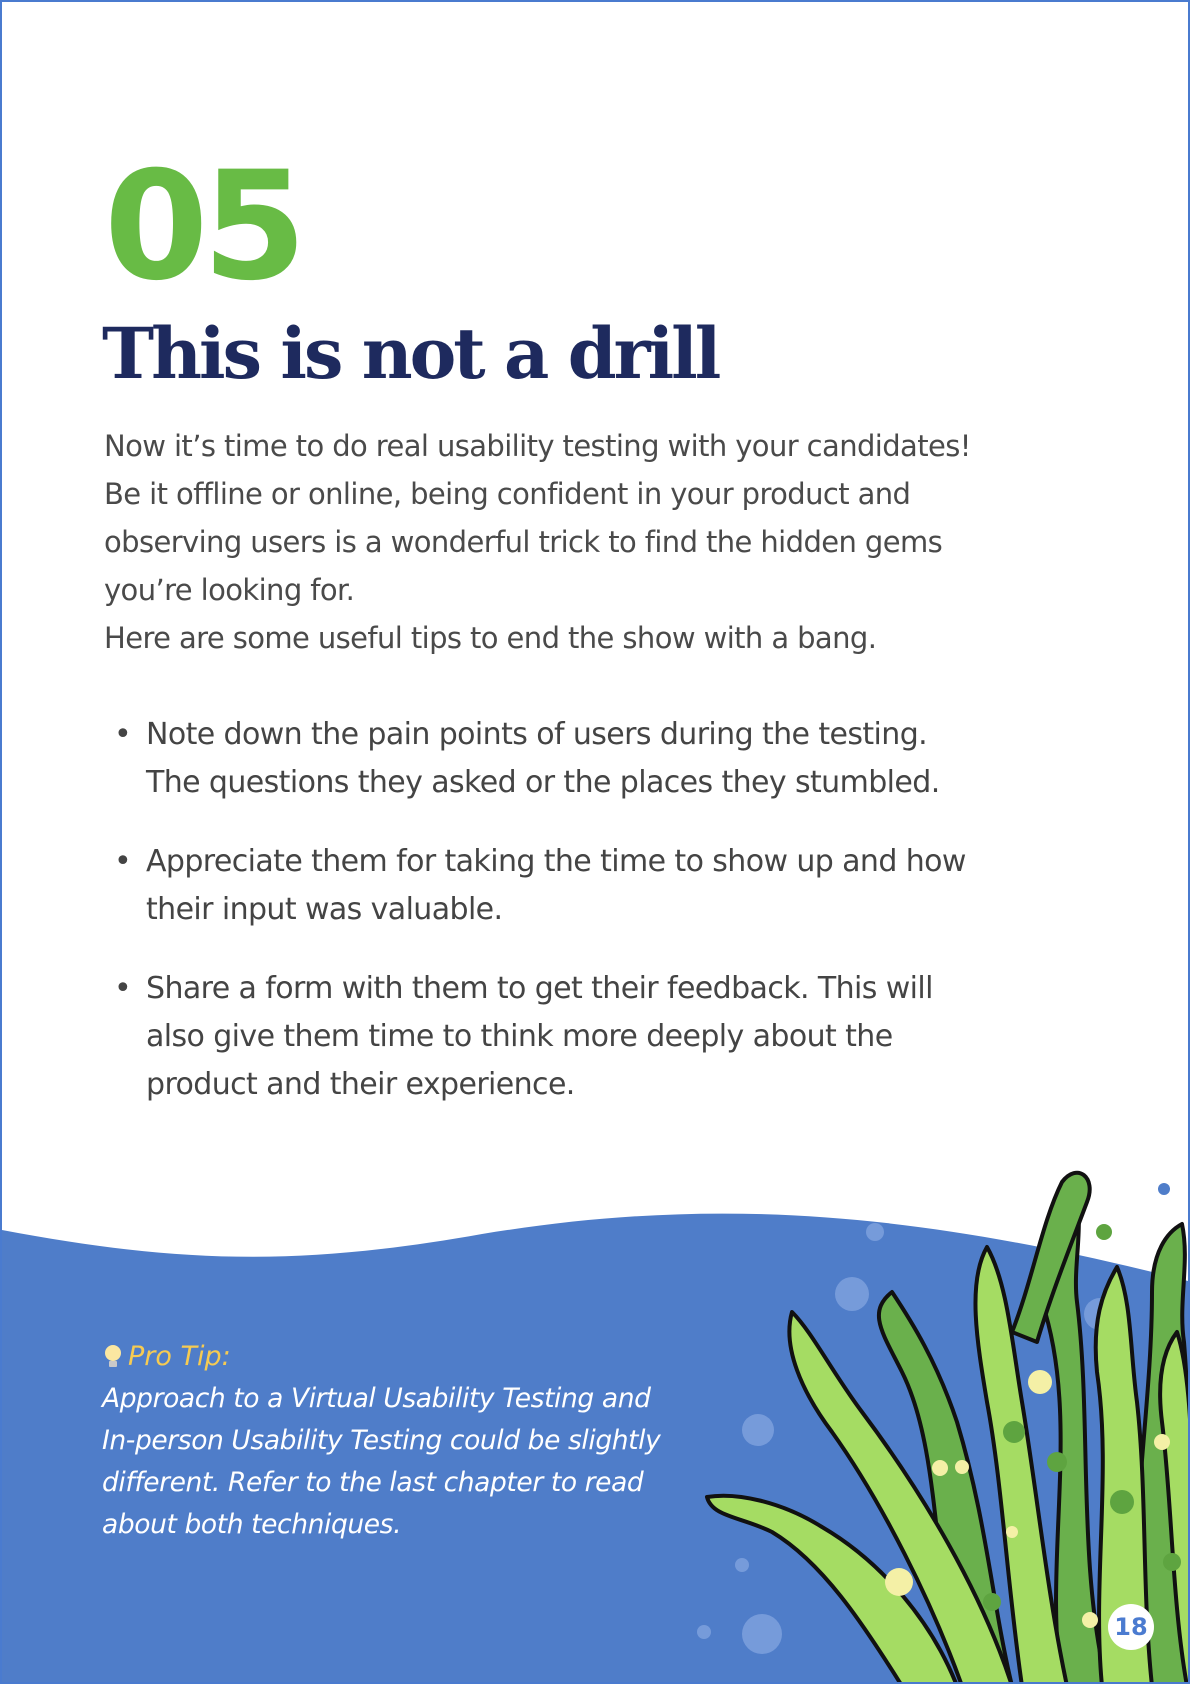  I want to click on intro-line: you’re looking for., so click(229, 590).